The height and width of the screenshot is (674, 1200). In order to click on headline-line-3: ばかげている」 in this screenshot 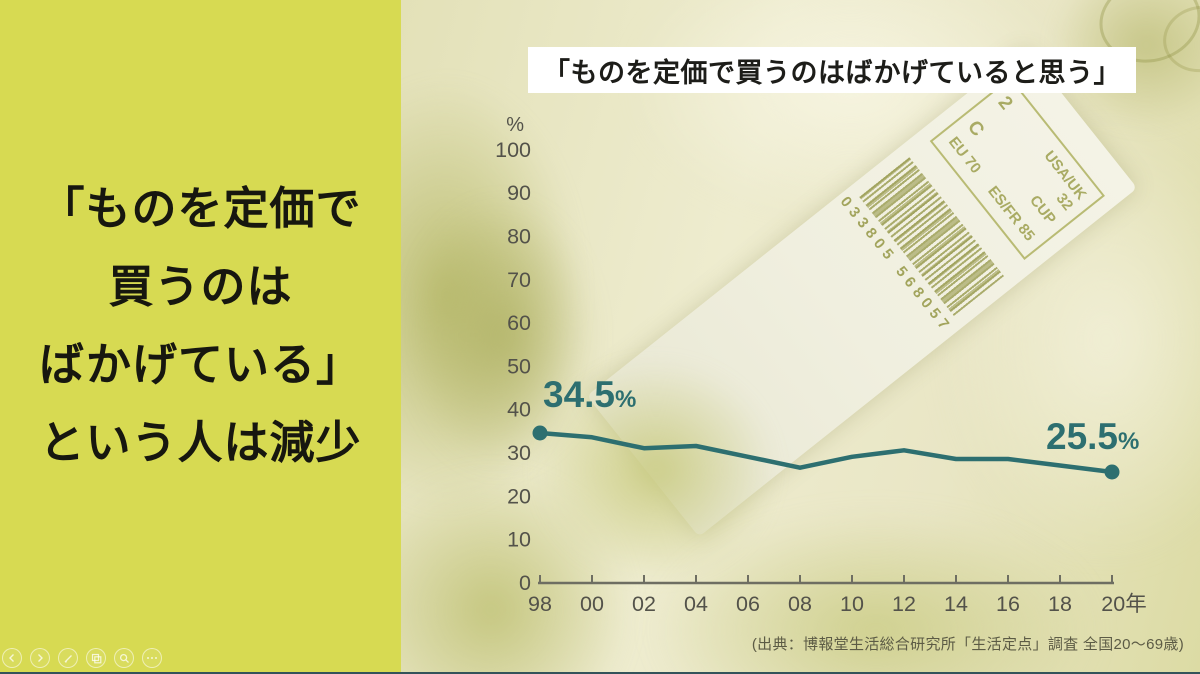, I will do `click(200, 364)`.